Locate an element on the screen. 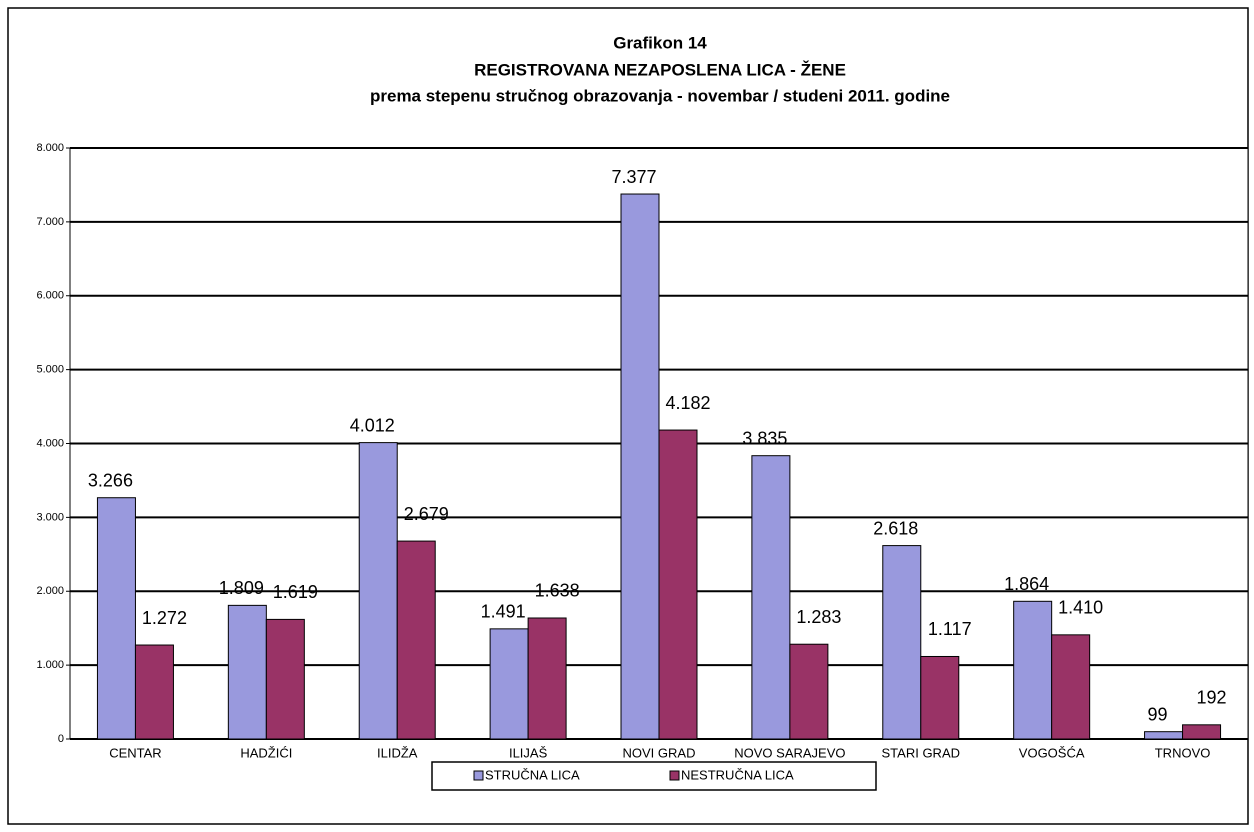  value-label: 1.491 is located at coordinates (503, 612).